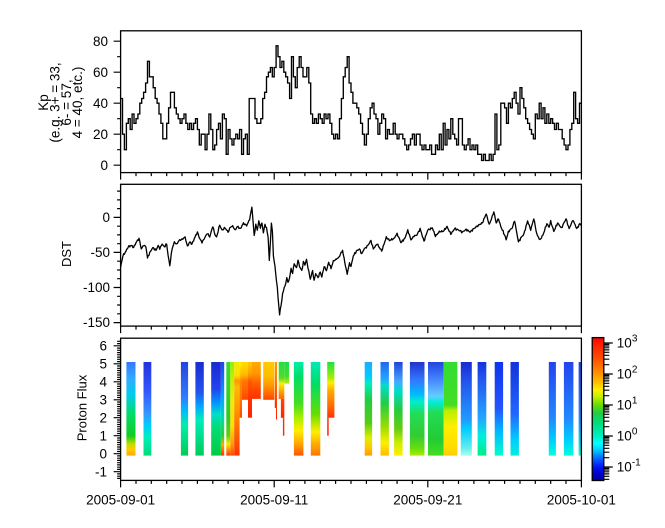 The height and width of the screenshot is (528, 665). Describe the element at coordinates (66, 254) in the screenshot. I see `svg-text: DST` at that location.